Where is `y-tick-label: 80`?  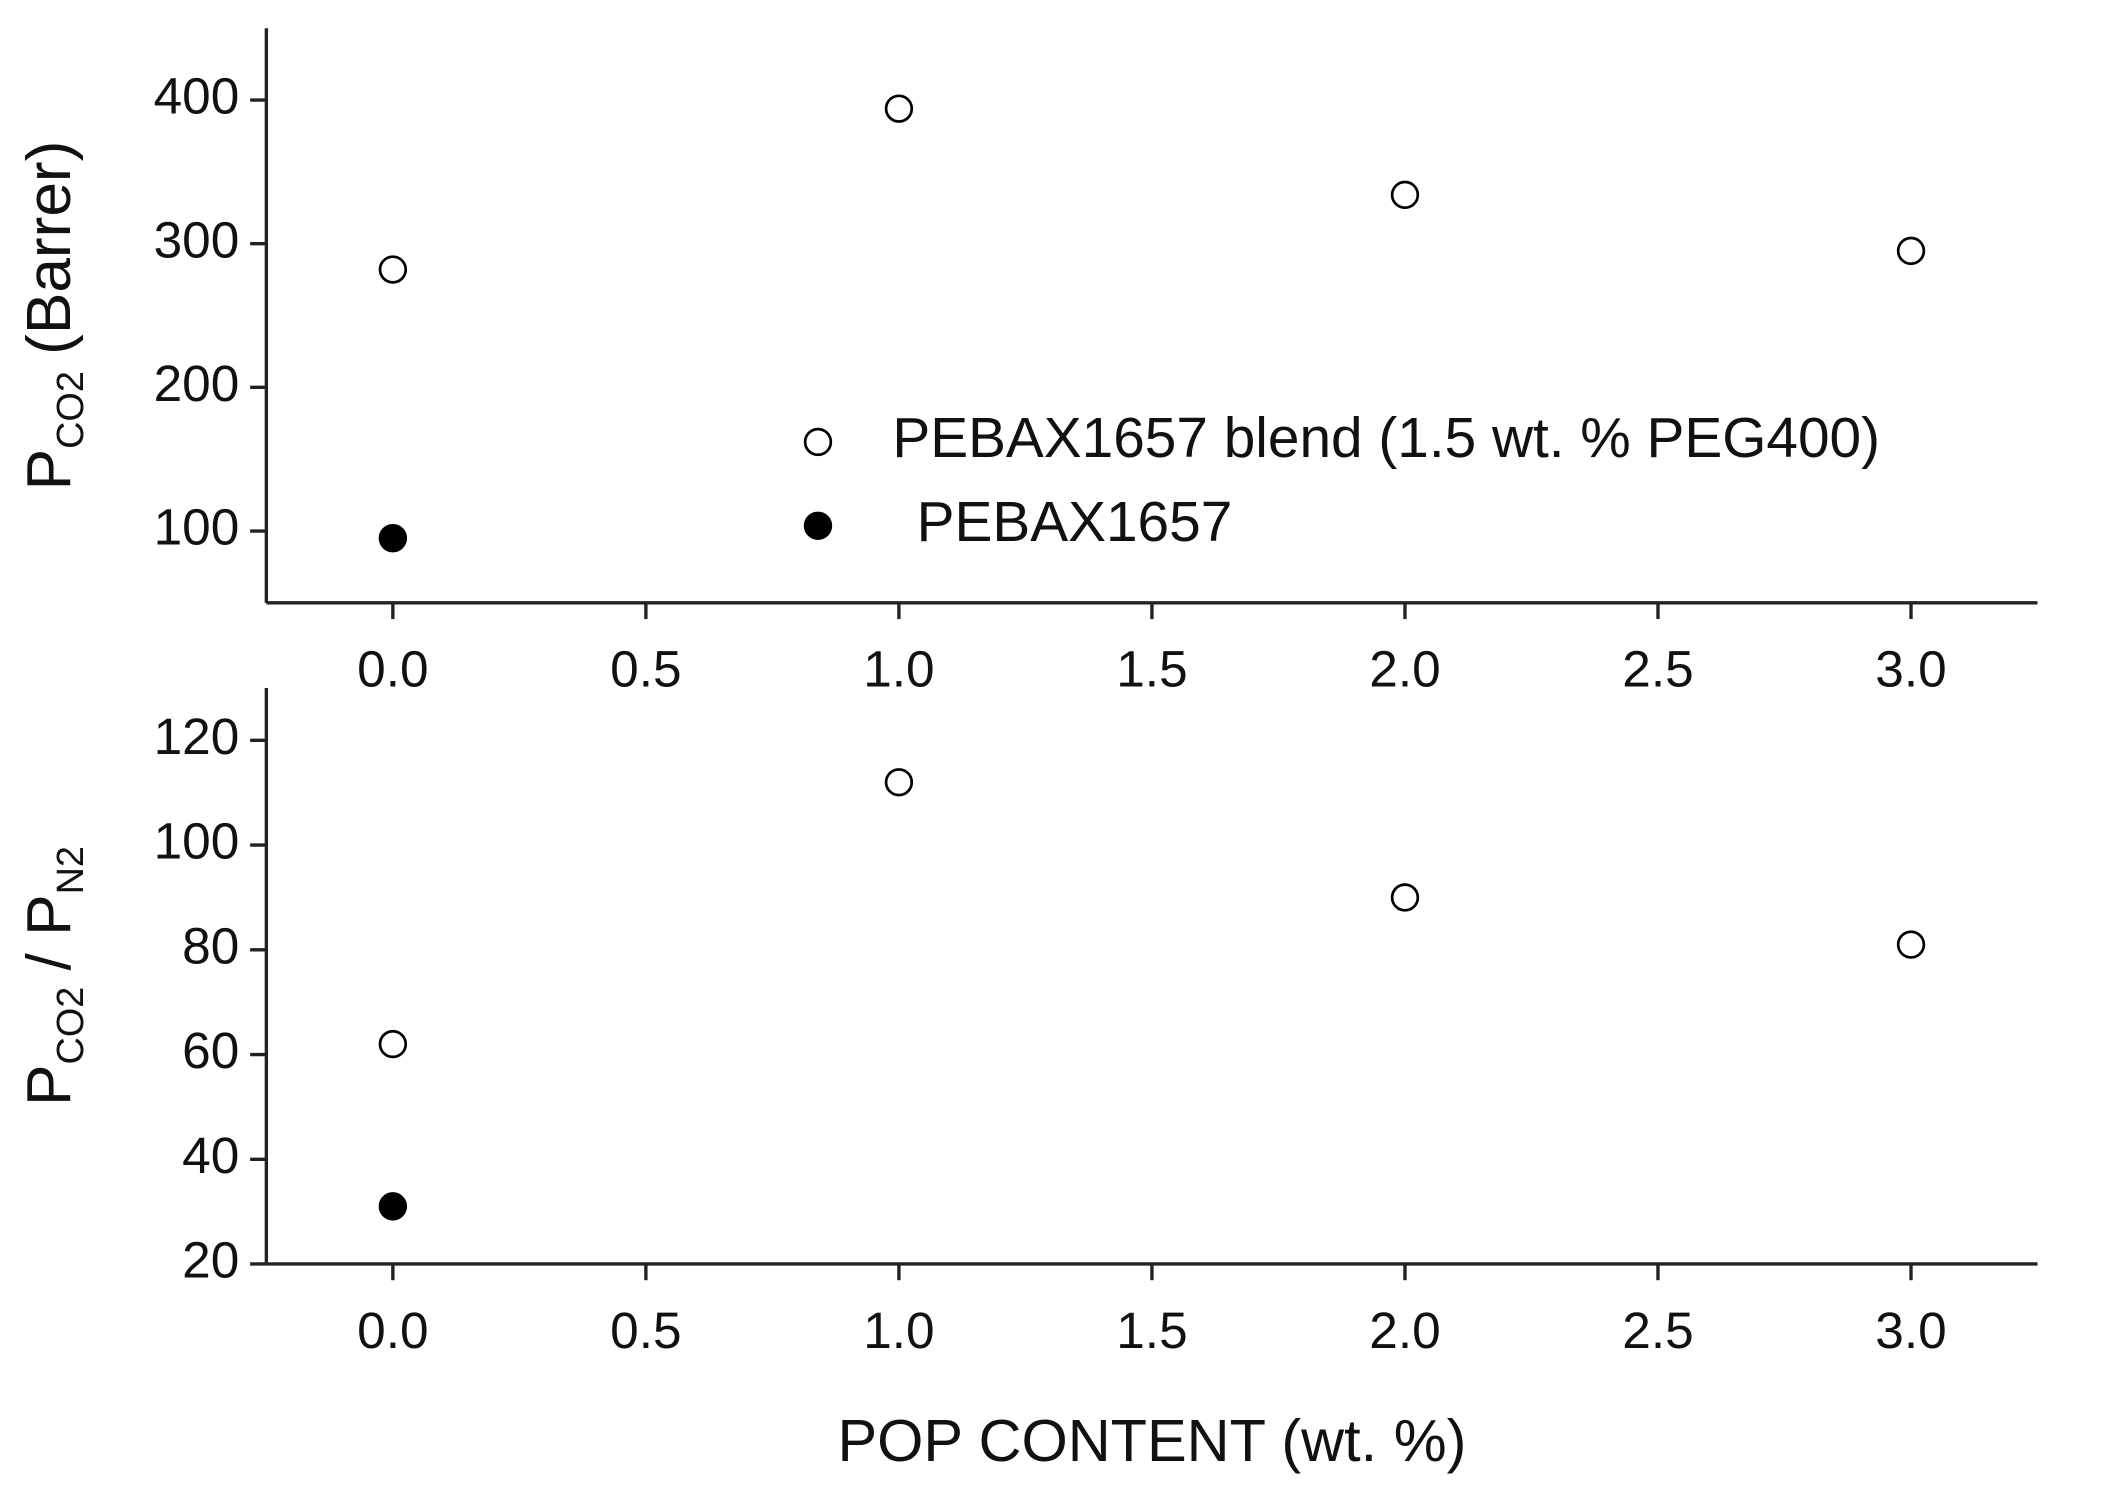
y-tick-label: 80 is located at coordinates (210, 945).